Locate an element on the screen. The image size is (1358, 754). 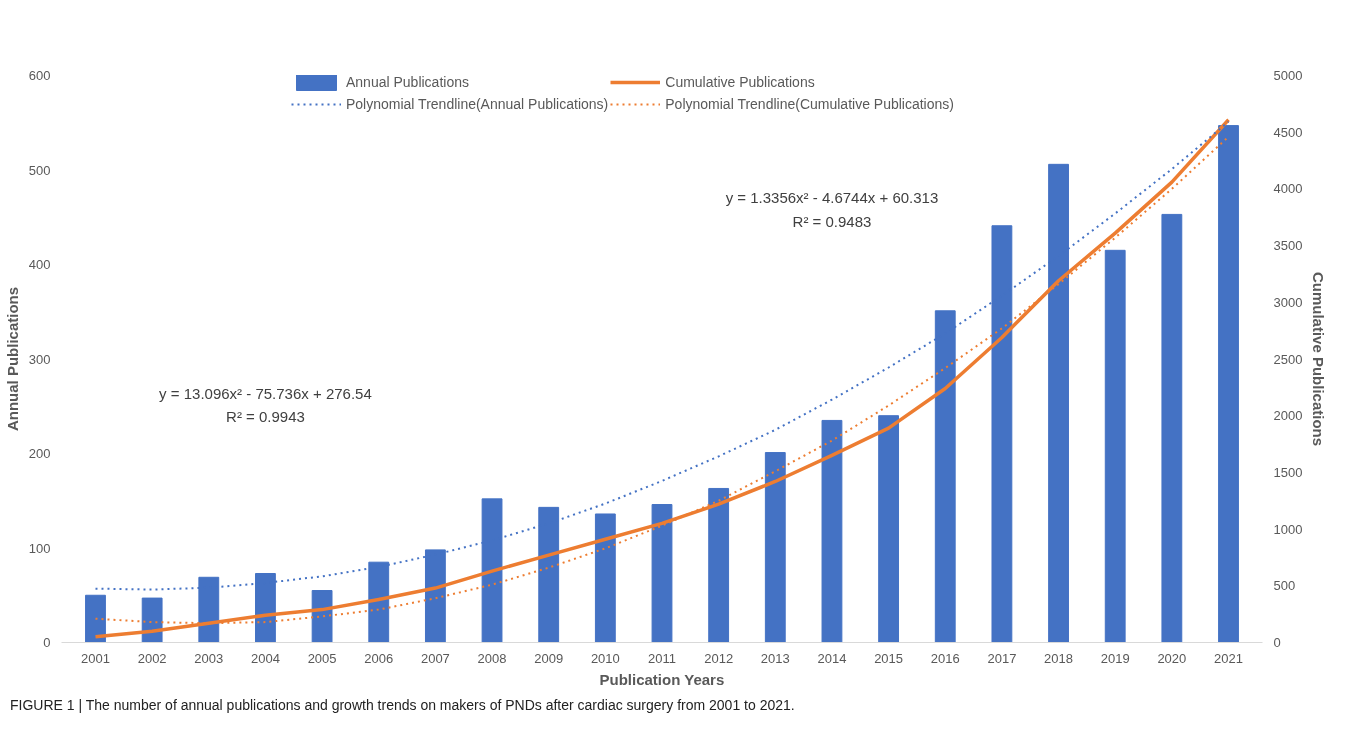
y-tick-label: 100 is located at coordinates (39, 548).